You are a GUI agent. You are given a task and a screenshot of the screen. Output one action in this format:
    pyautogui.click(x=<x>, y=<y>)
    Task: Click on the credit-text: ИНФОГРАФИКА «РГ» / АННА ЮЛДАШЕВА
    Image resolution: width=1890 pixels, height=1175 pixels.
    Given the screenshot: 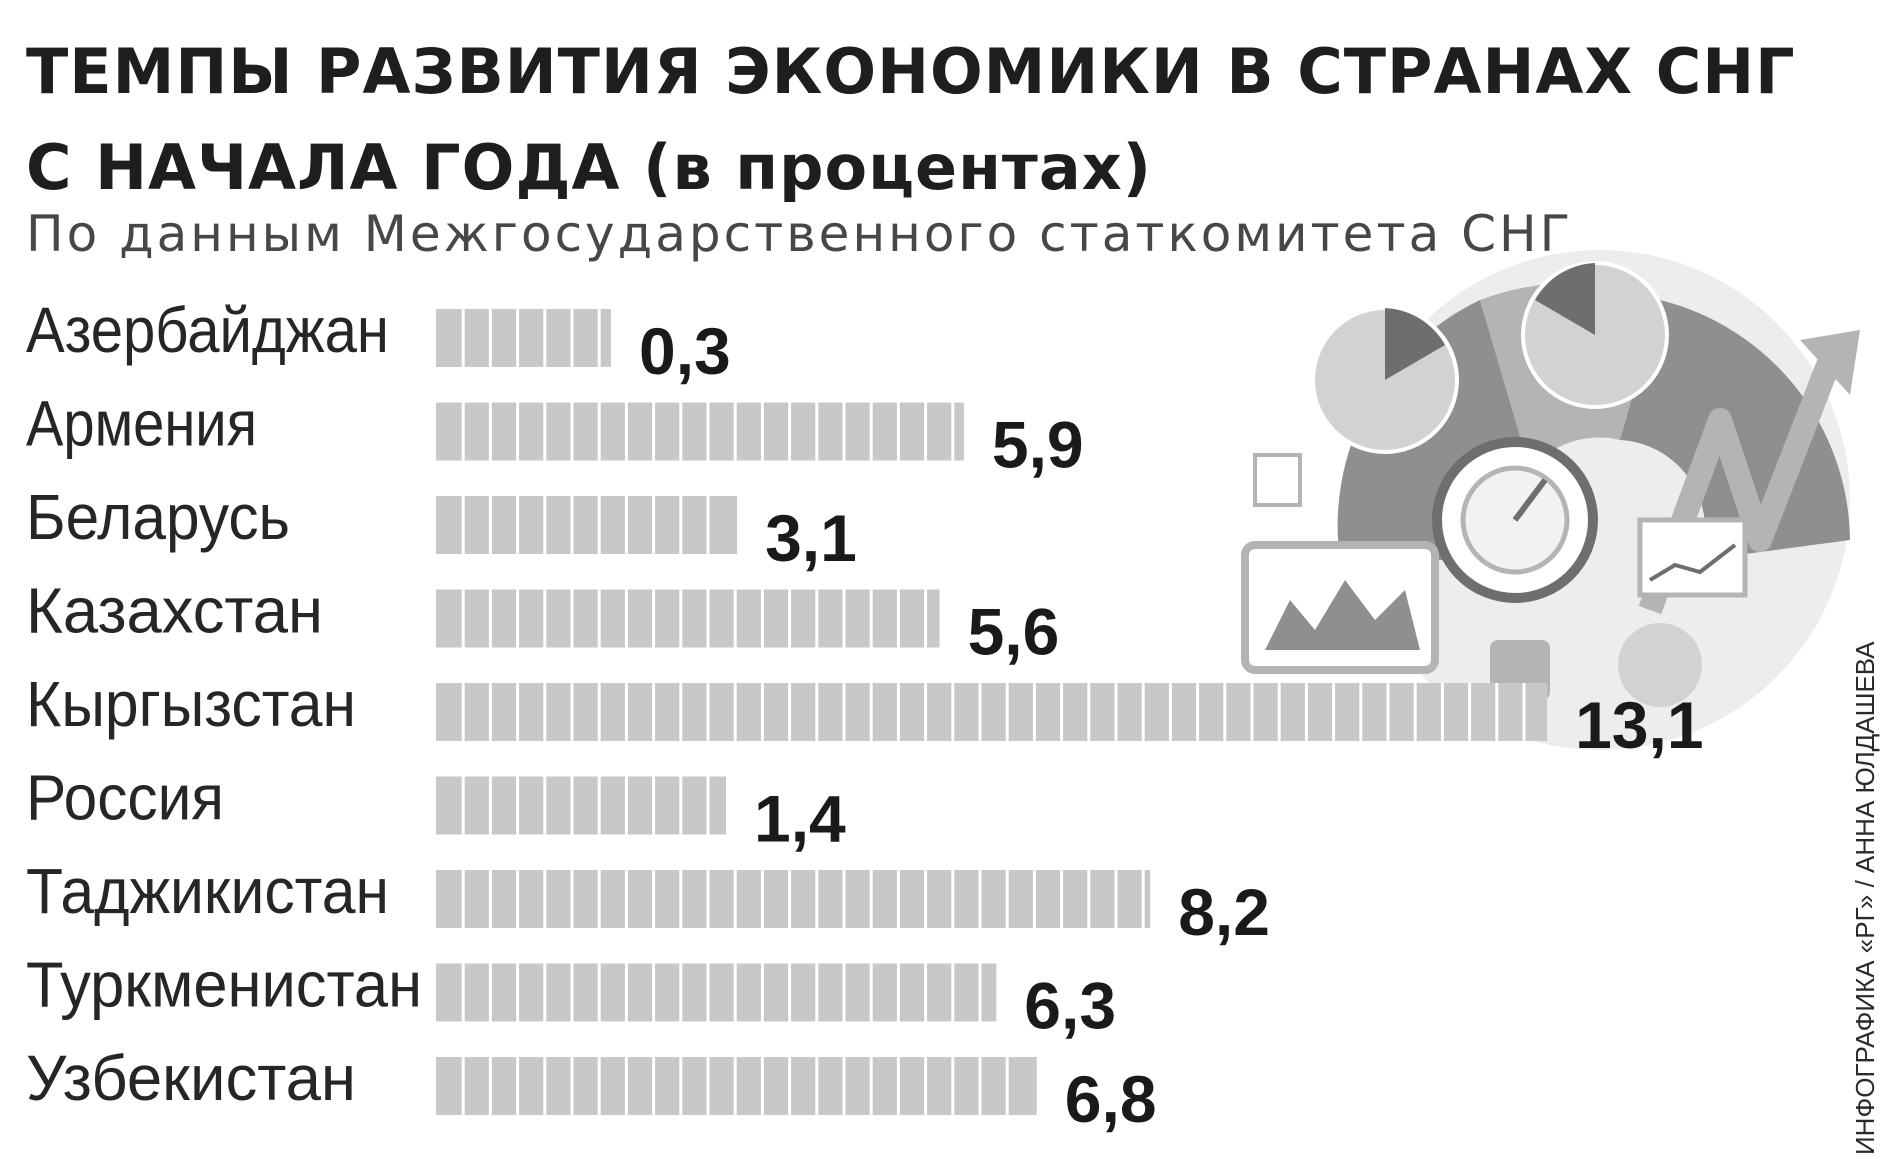 What is the action you would take?
    pyautogui.click(x=1865, y=898)
    